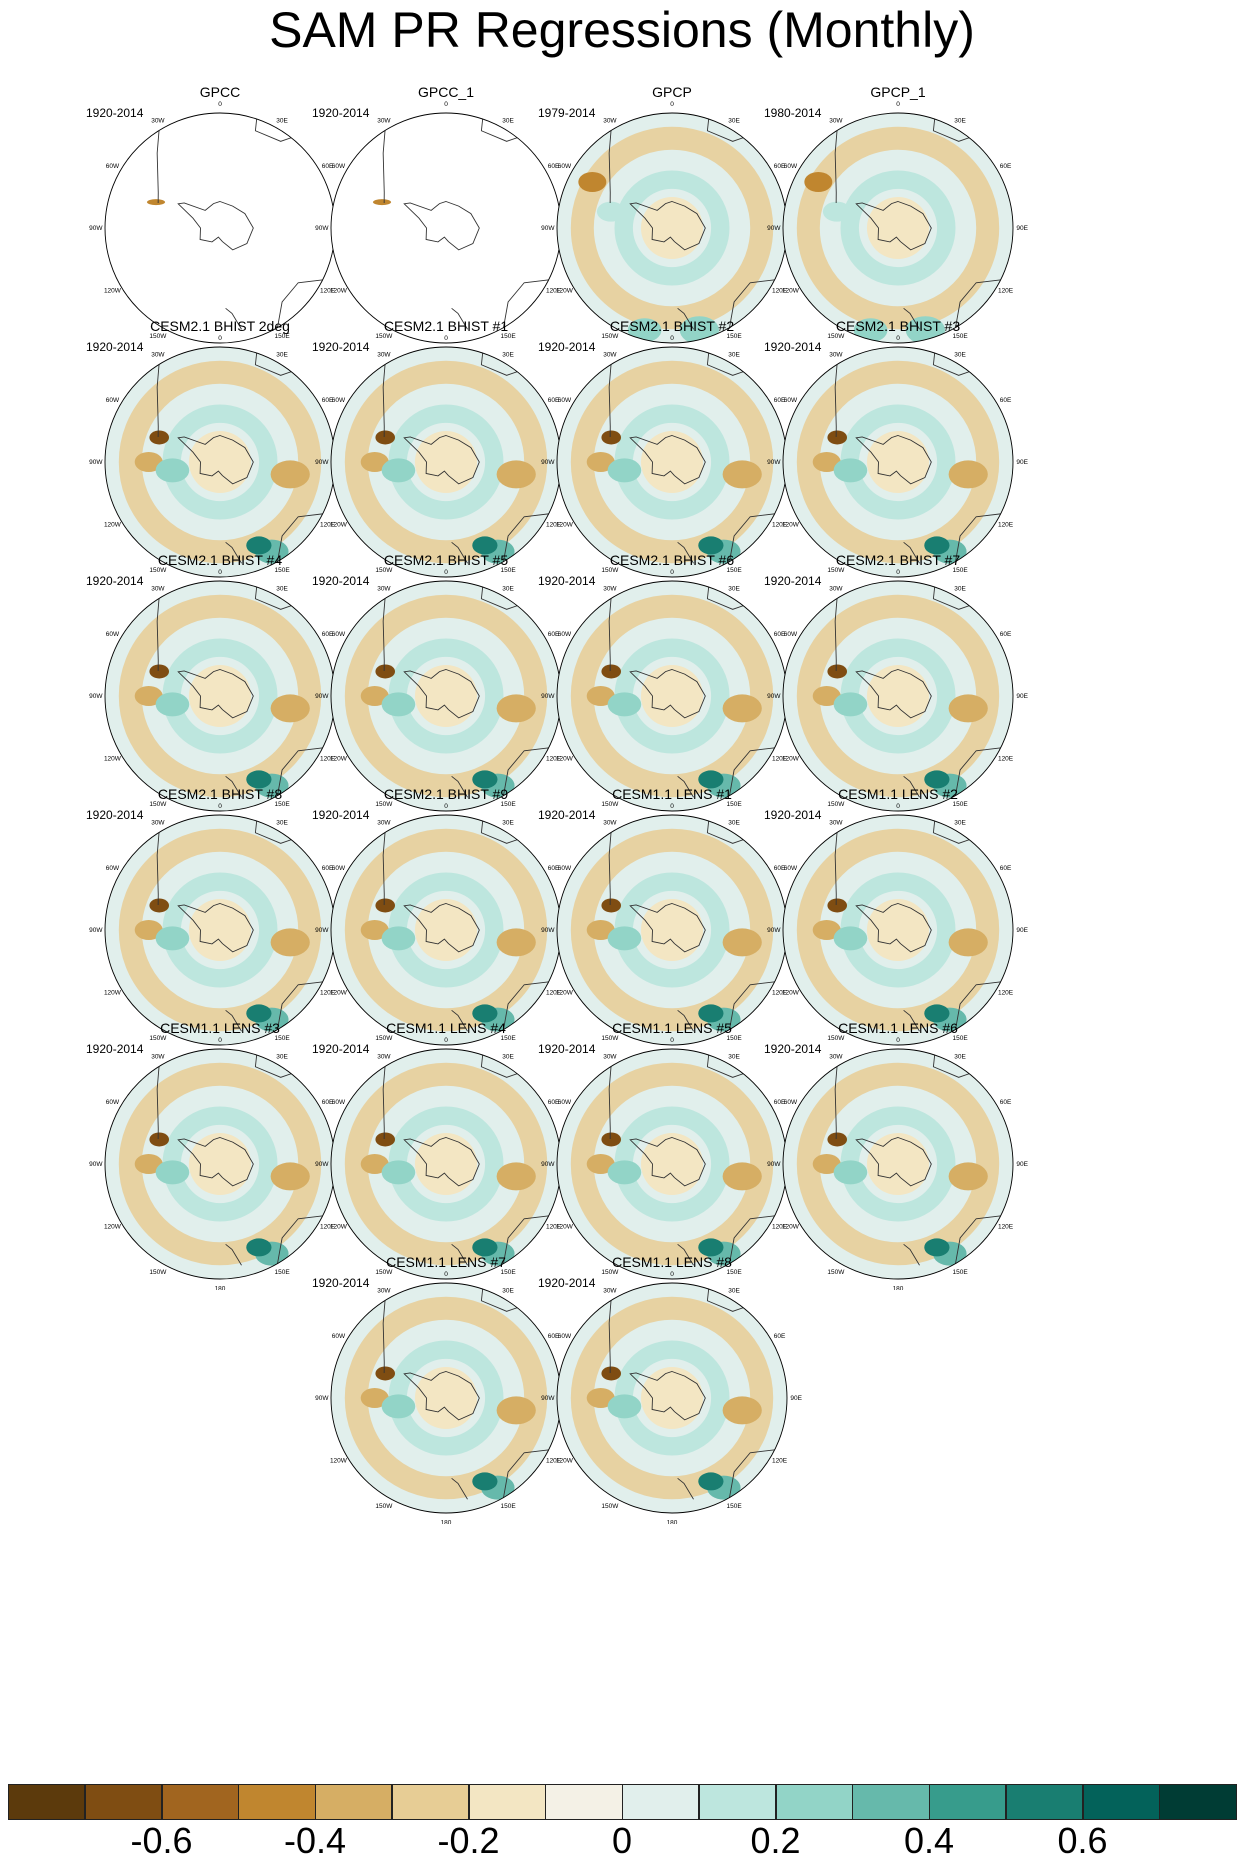  What do you see at coordinates (548, 696) in the screenshot?
I see `longitude-label: 90W` at bounding box center [548, 696].